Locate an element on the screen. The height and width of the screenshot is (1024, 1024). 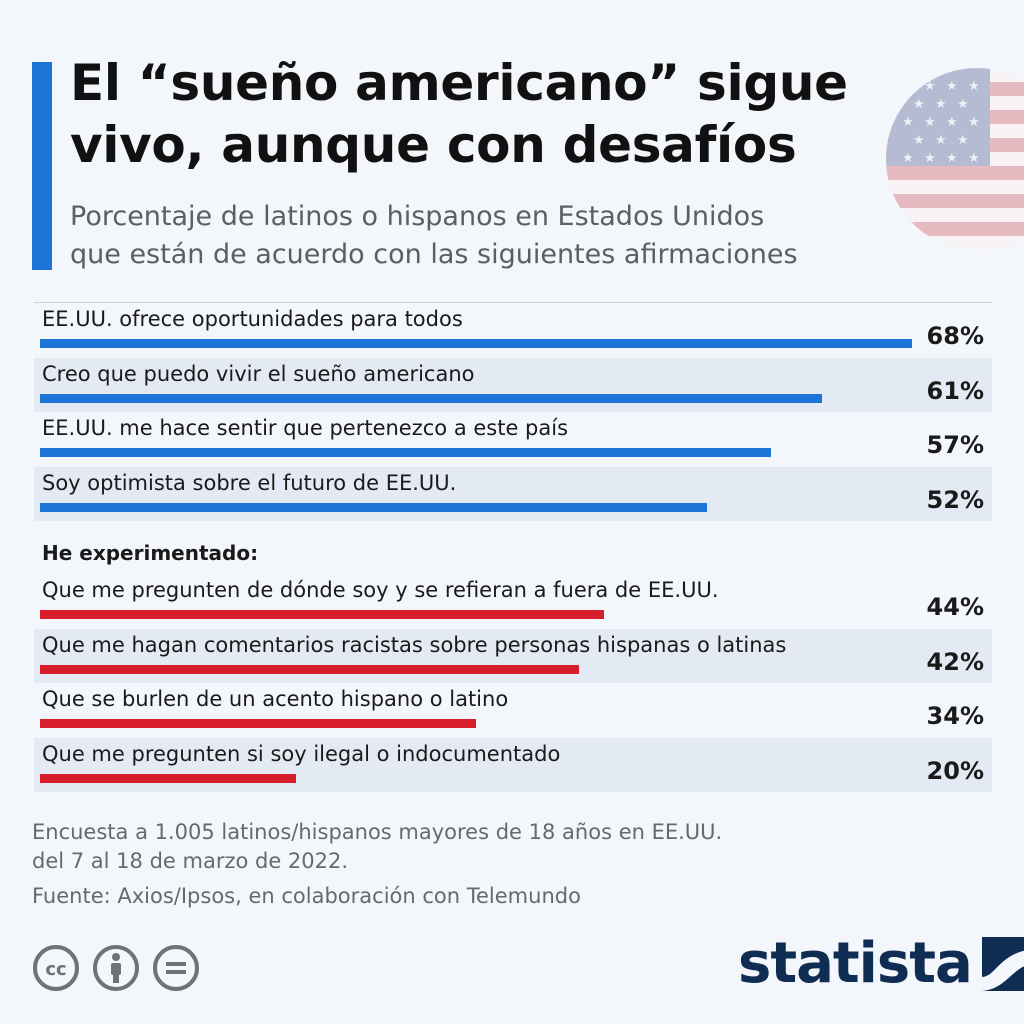
chart-top-divider is located at coordinates (513, 302).